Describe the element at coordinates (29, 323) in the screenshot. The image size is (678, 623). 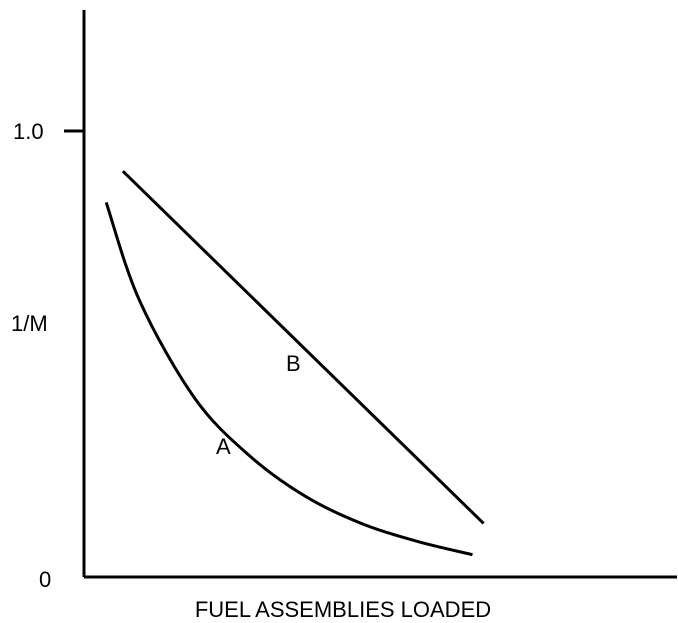
I see `y-axis-label: 1/M` at that location.